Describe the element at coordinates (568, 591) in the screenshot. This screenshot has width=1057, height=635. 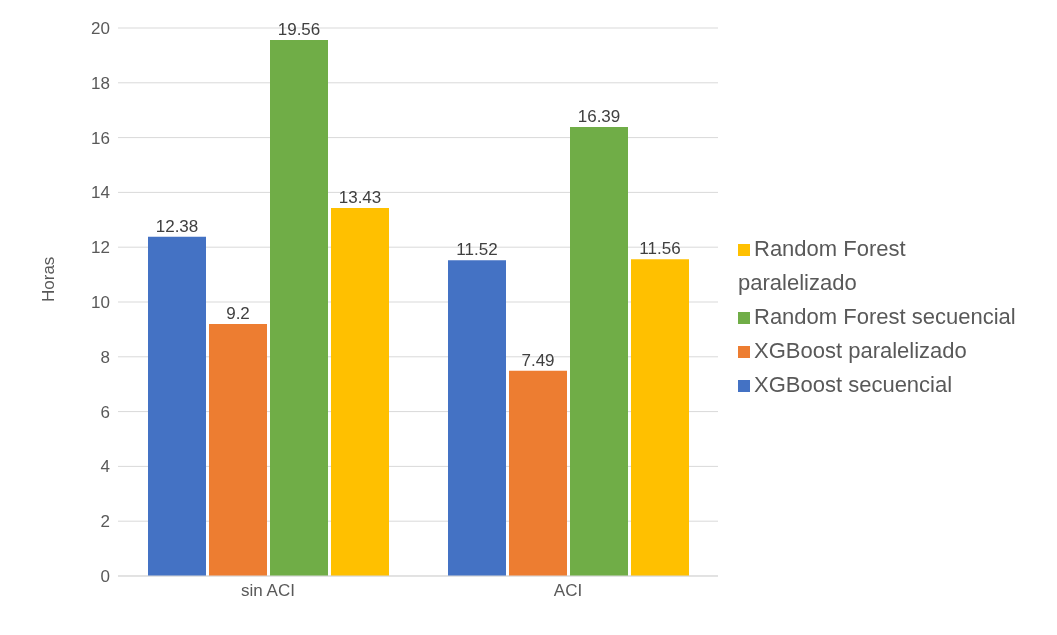
I see `x-tick-label: ACI` at that location.